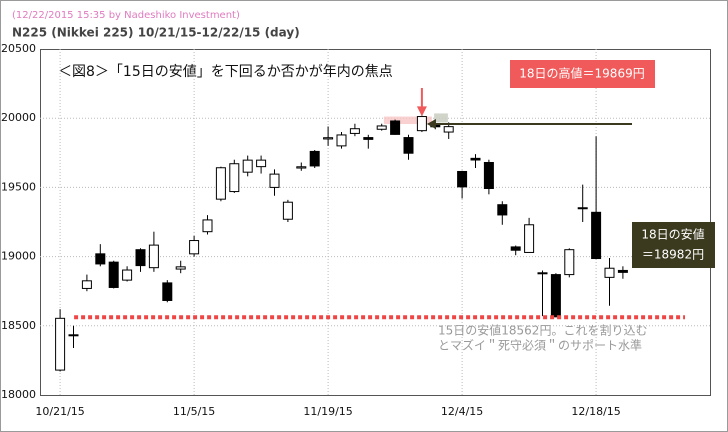 The image size is (728, 432). What do you see at coordinates (18, 48) in the screenshot?
I see `y-tick-label: 20500` at bounding box center [18, 48].